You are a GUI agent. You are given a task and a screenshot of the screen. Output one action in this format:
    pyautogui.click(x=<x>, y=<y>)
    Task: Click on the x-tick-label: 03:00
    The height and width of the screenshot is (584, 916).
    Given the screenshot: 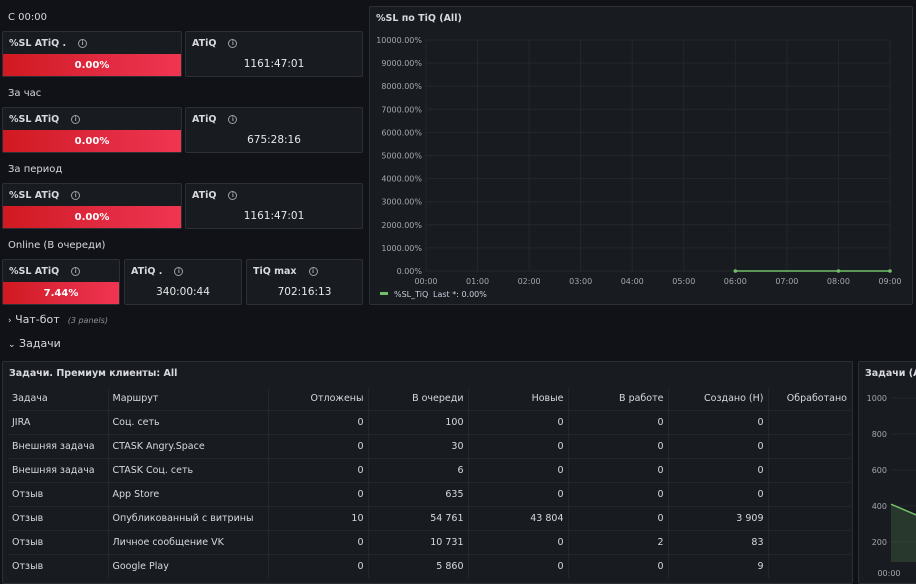 What is the action you would take?
    pyautogui.click(x=580, y=281)
    